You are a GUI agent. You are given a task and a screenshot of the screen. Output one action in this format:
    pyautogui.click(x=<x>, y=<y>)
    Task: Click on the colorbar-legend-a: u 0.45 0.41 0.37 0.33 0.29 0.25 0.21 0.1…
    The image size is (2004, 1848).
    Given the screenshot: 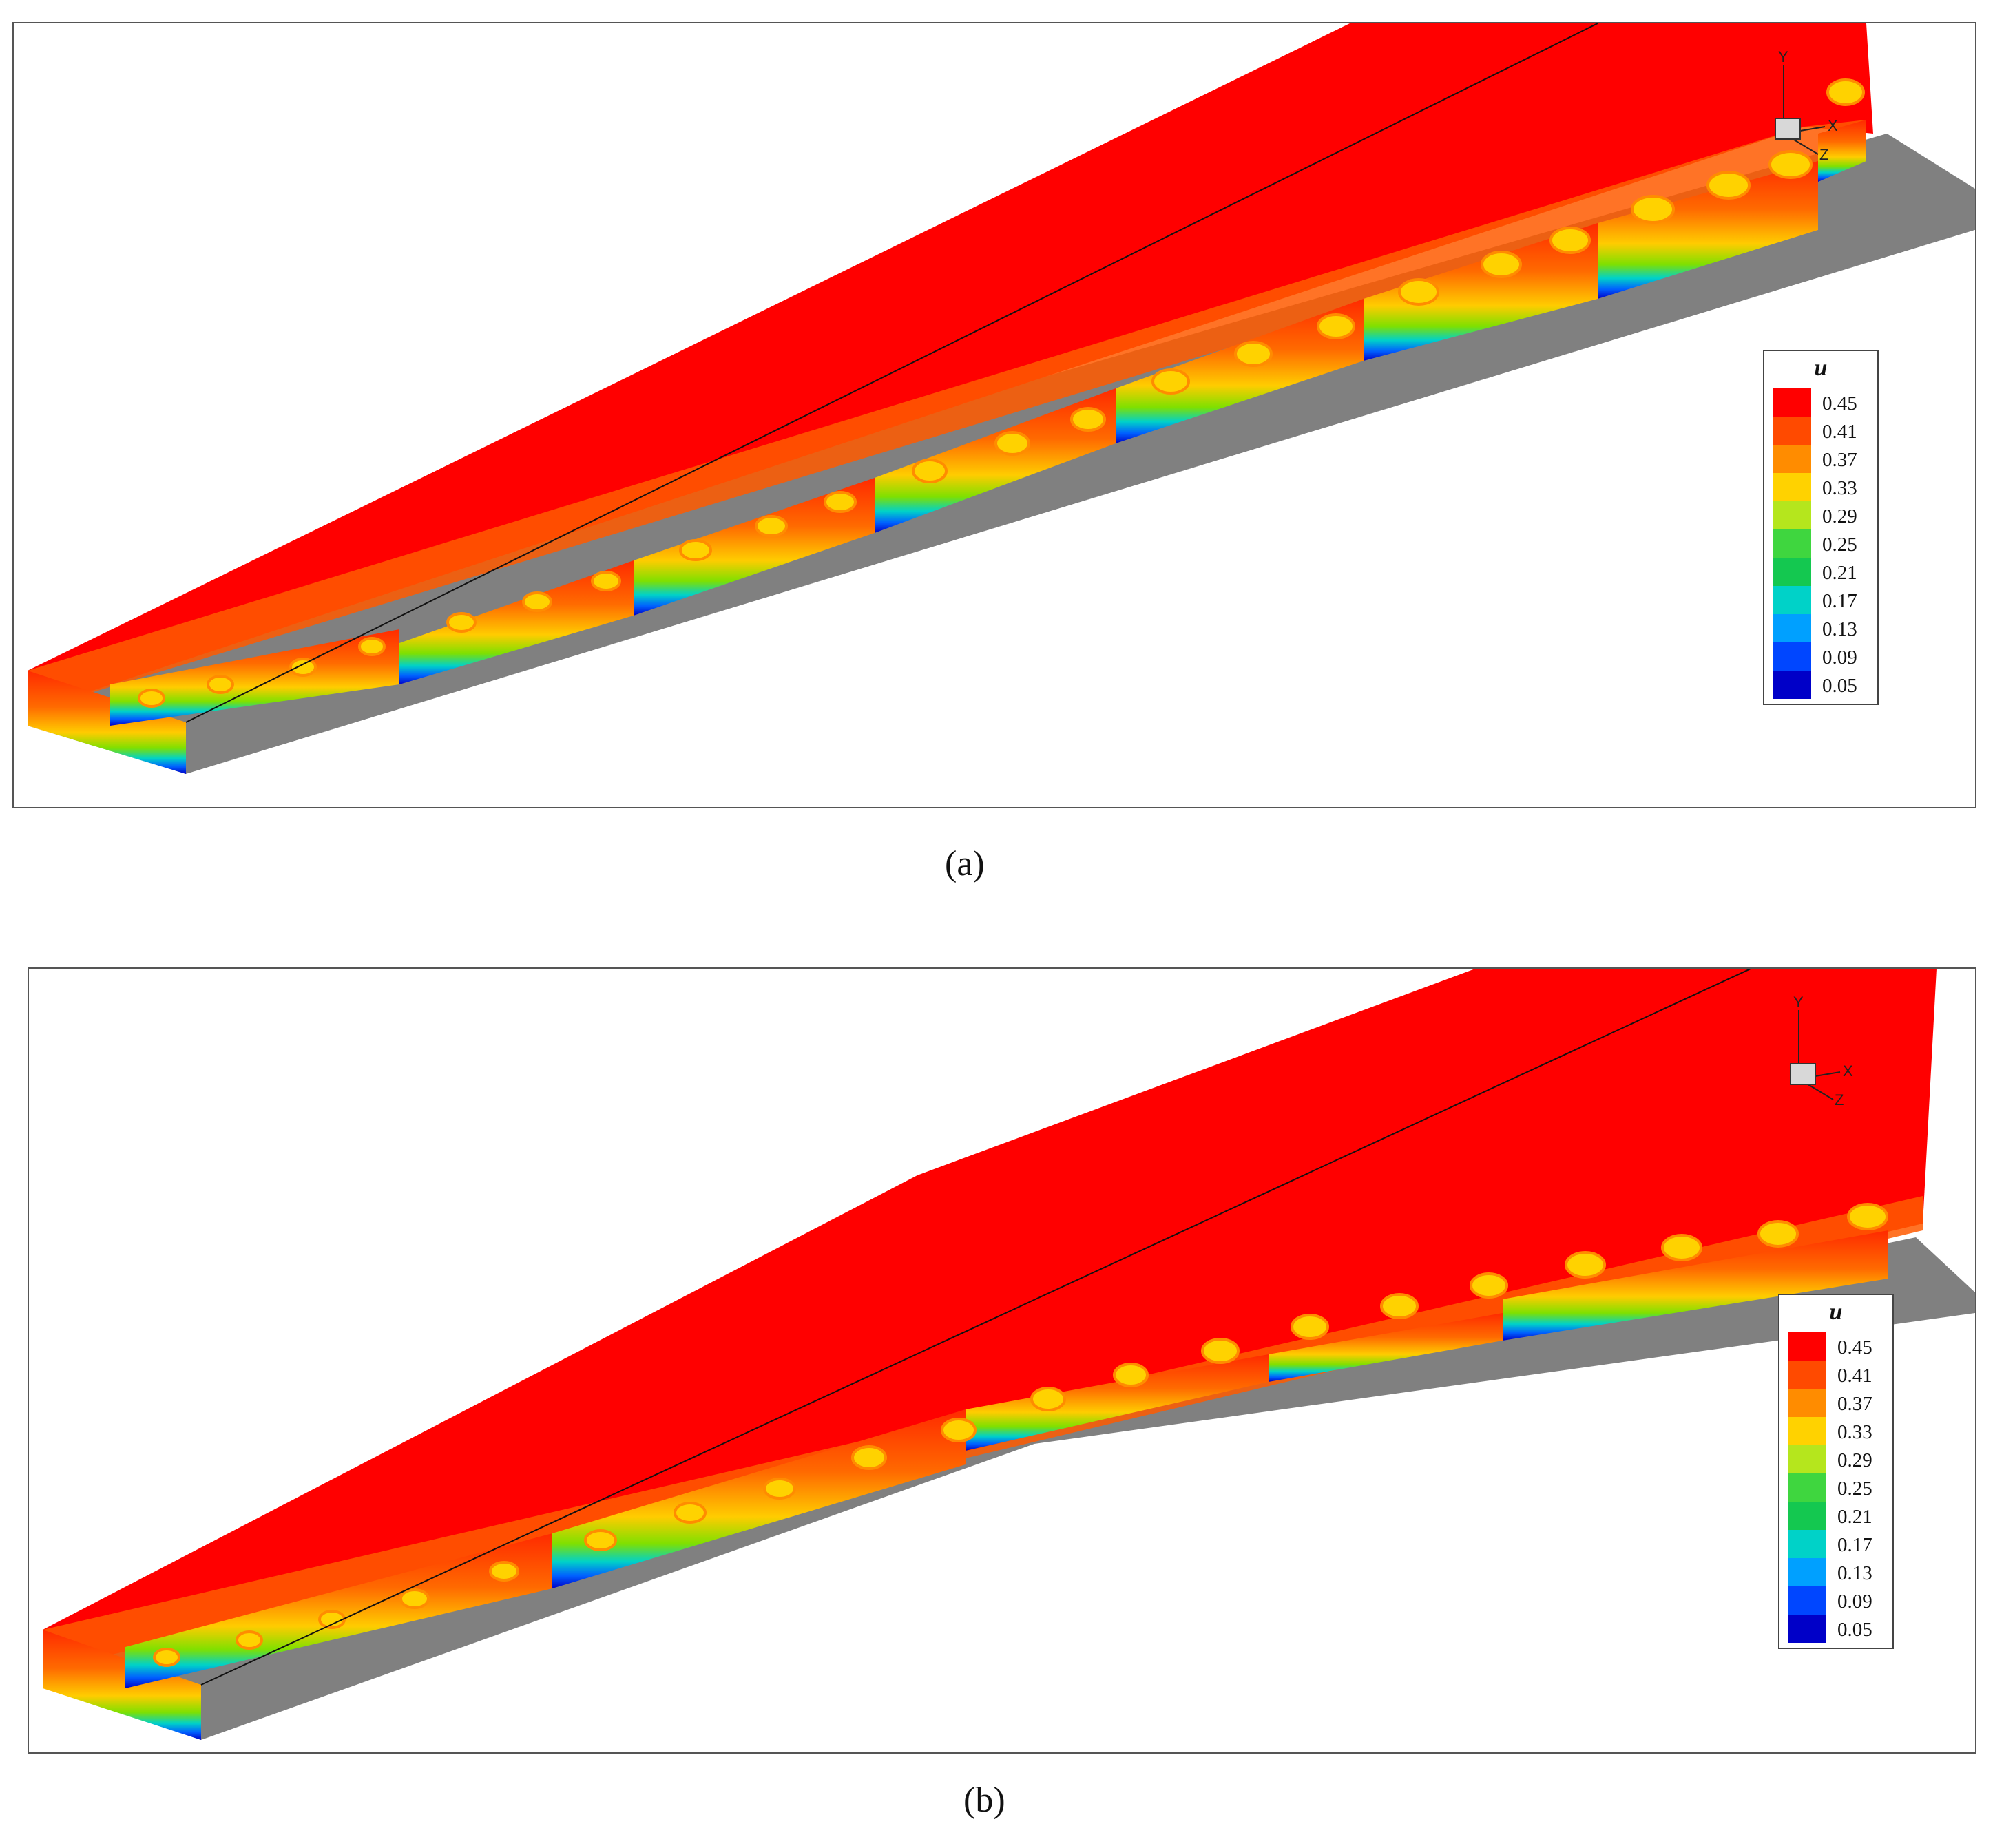 What is the action you would take?
    pyautogui.click(x=1821, y=527)
    